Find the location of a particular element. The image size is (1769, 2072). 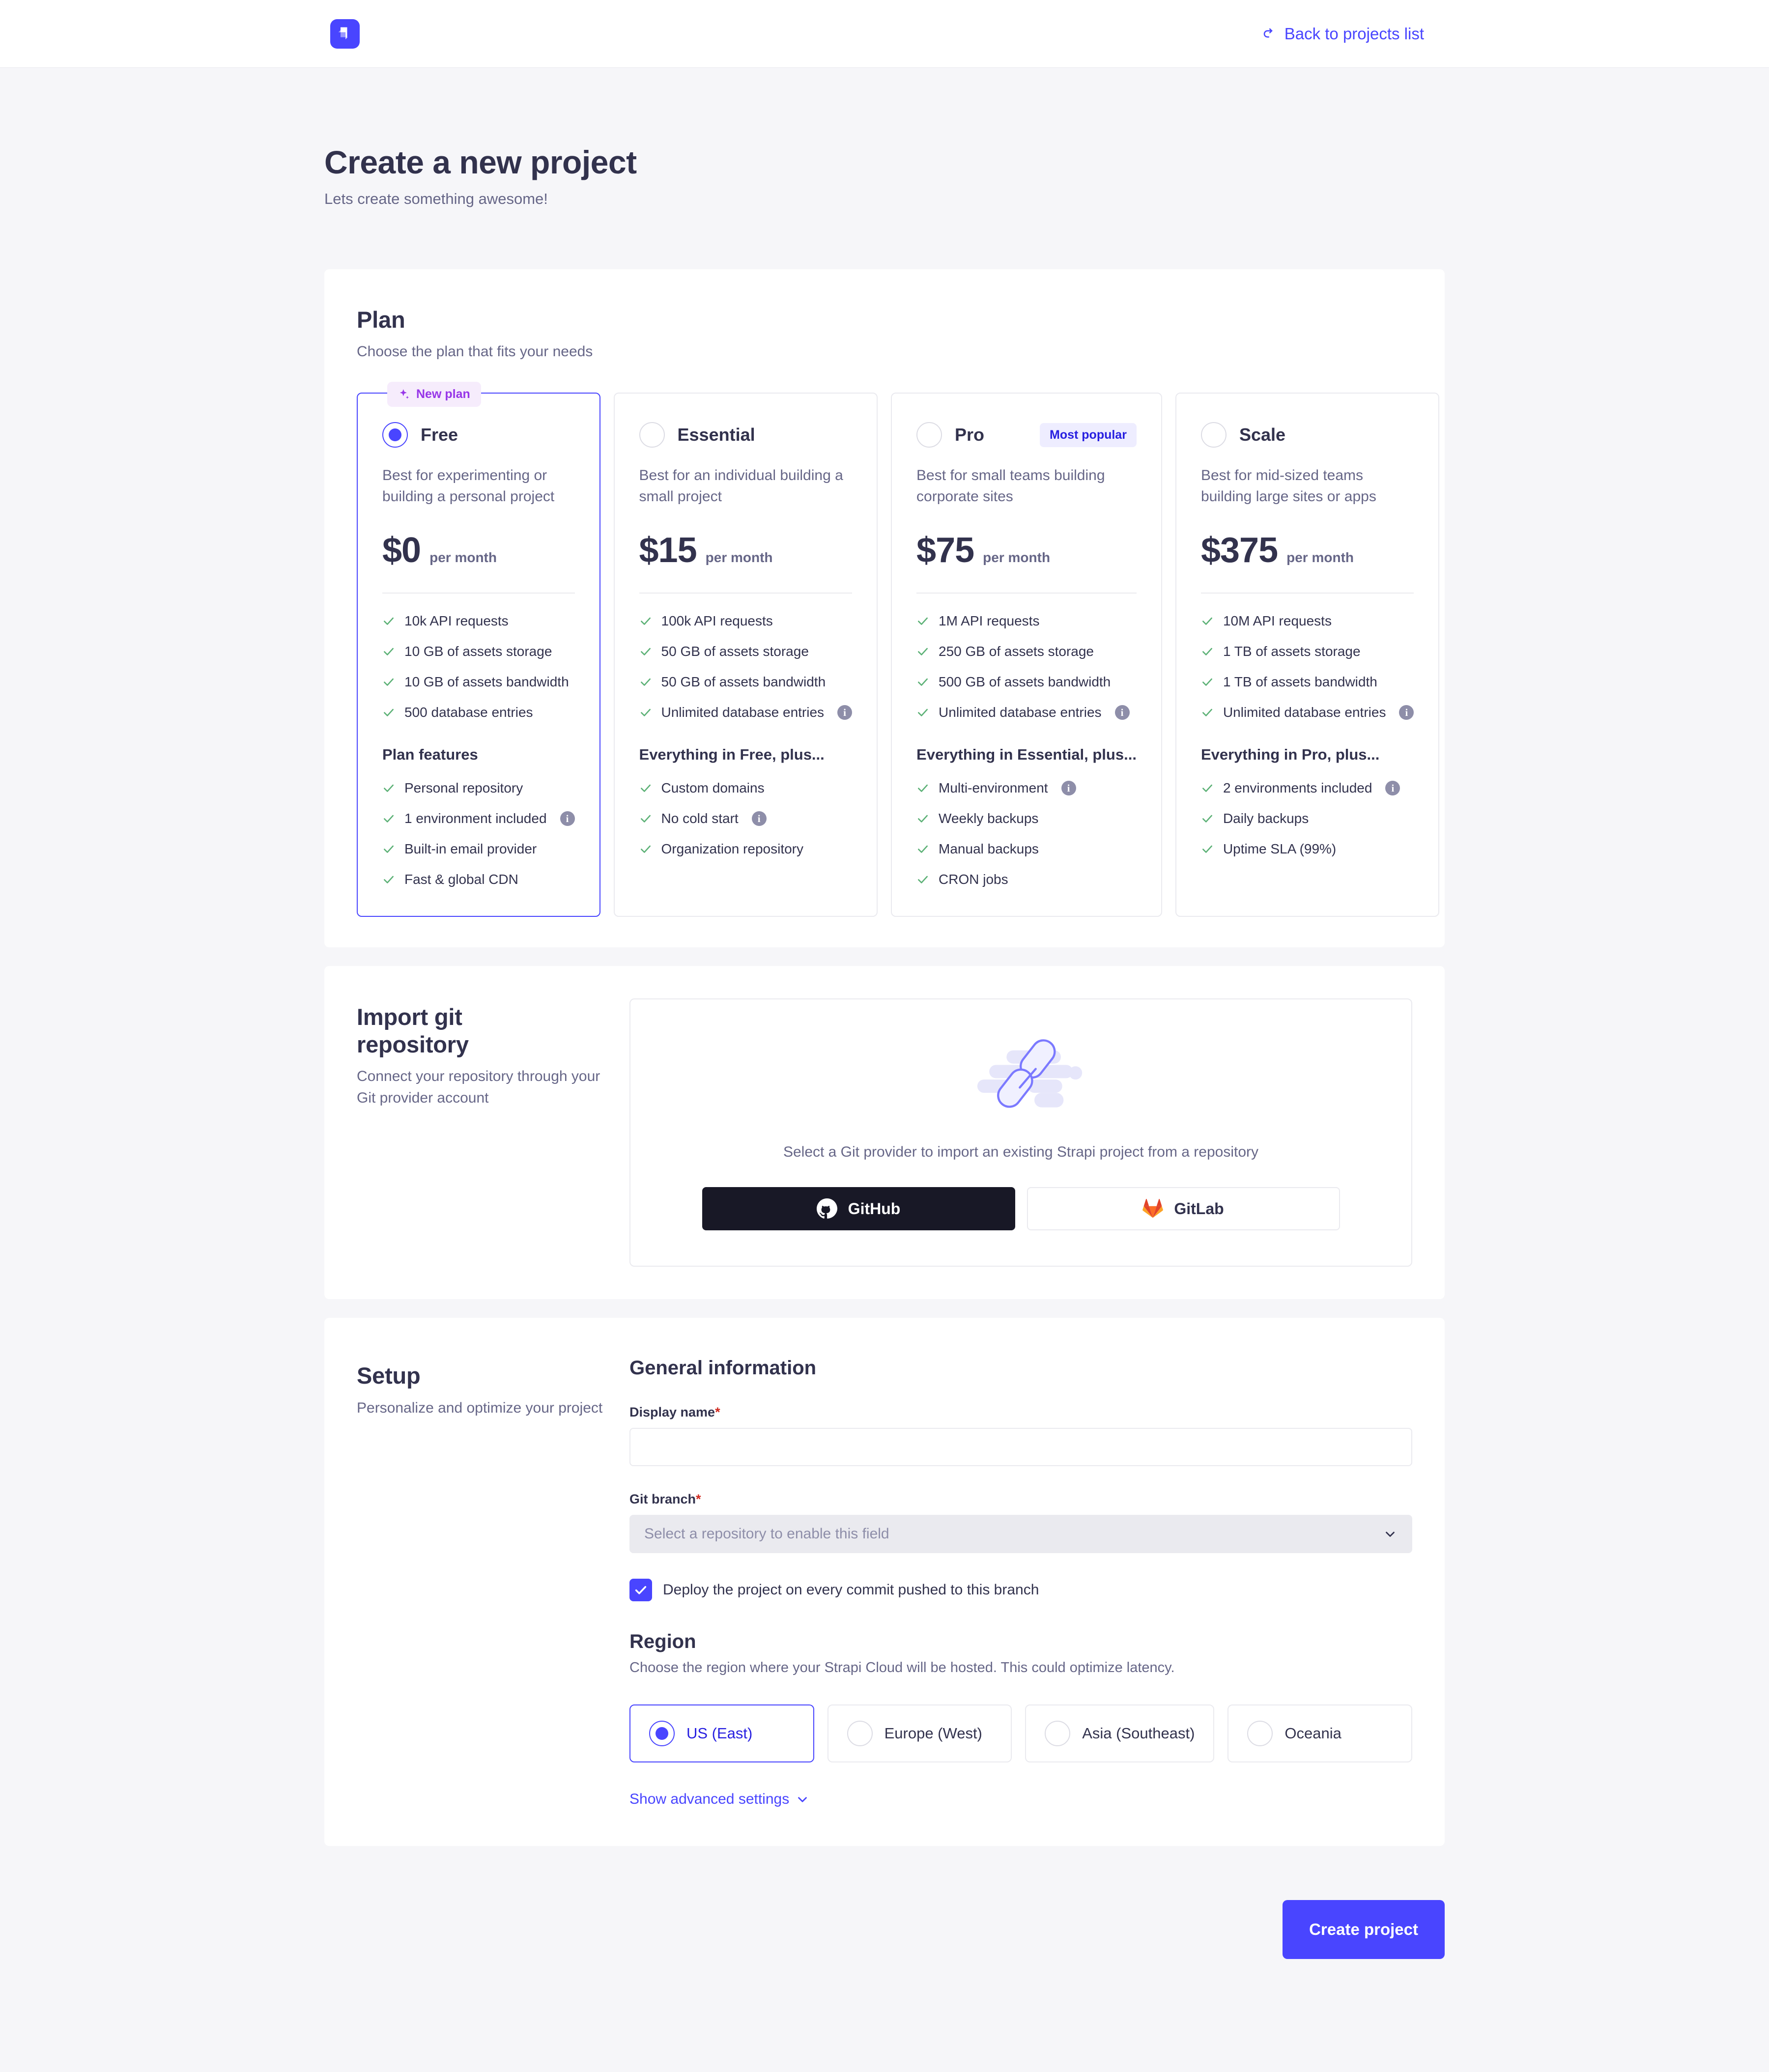

plan-price-scale: $375 is located at coordinates (1239, 550).